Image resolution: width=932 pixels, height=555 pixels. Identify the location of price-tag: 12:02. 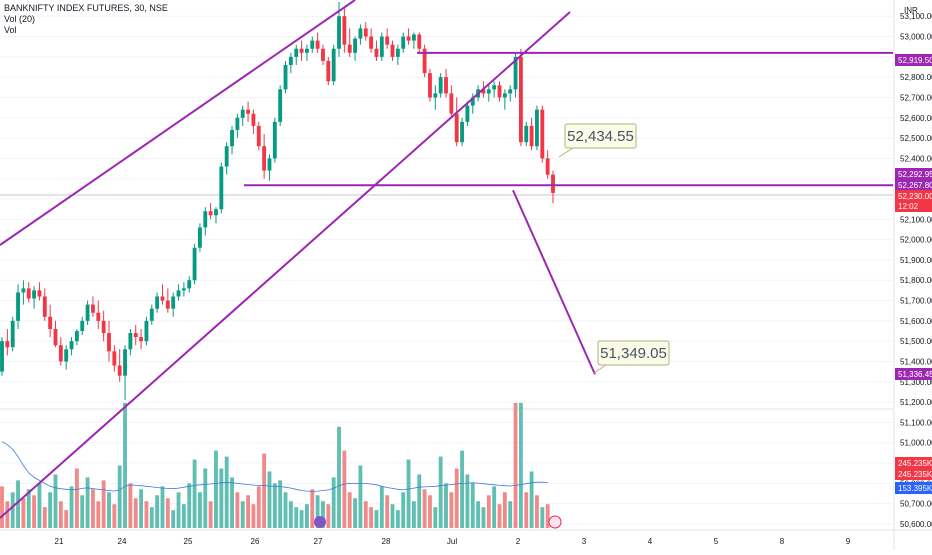
(908, 206).